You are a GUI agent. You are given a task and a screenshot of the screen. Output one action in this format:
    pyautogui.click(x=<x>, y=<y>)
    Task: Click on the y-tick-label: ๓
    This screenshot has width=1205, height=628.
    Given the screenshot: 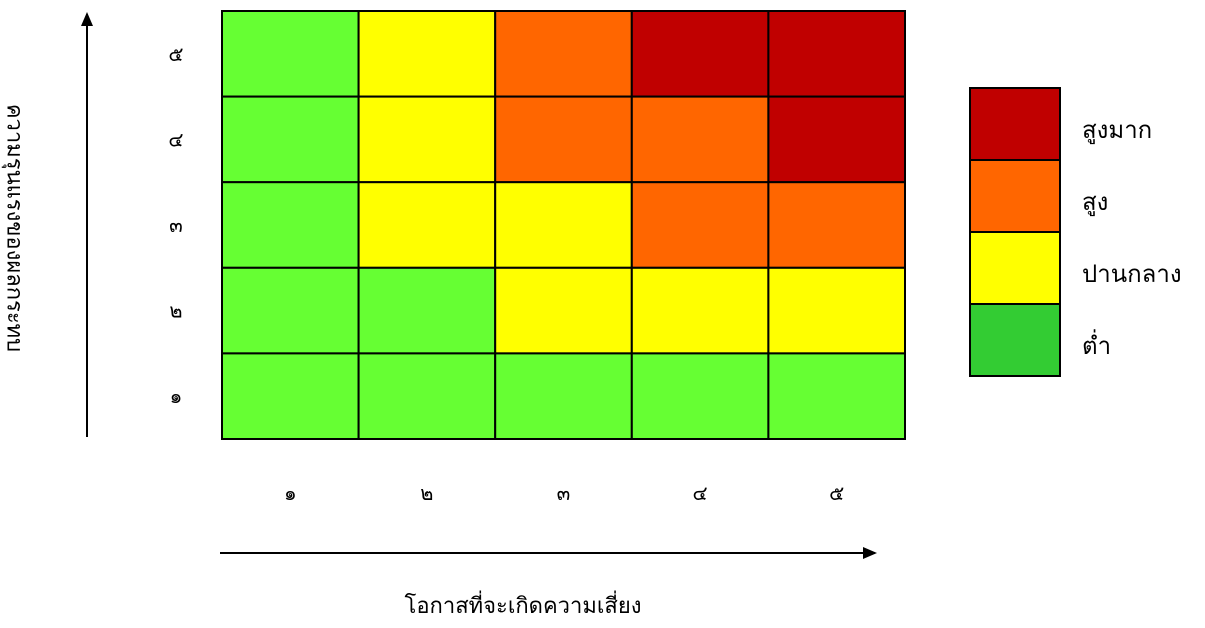 What is the action you would take?
    pyautogui.click(x=176, y=225)
    